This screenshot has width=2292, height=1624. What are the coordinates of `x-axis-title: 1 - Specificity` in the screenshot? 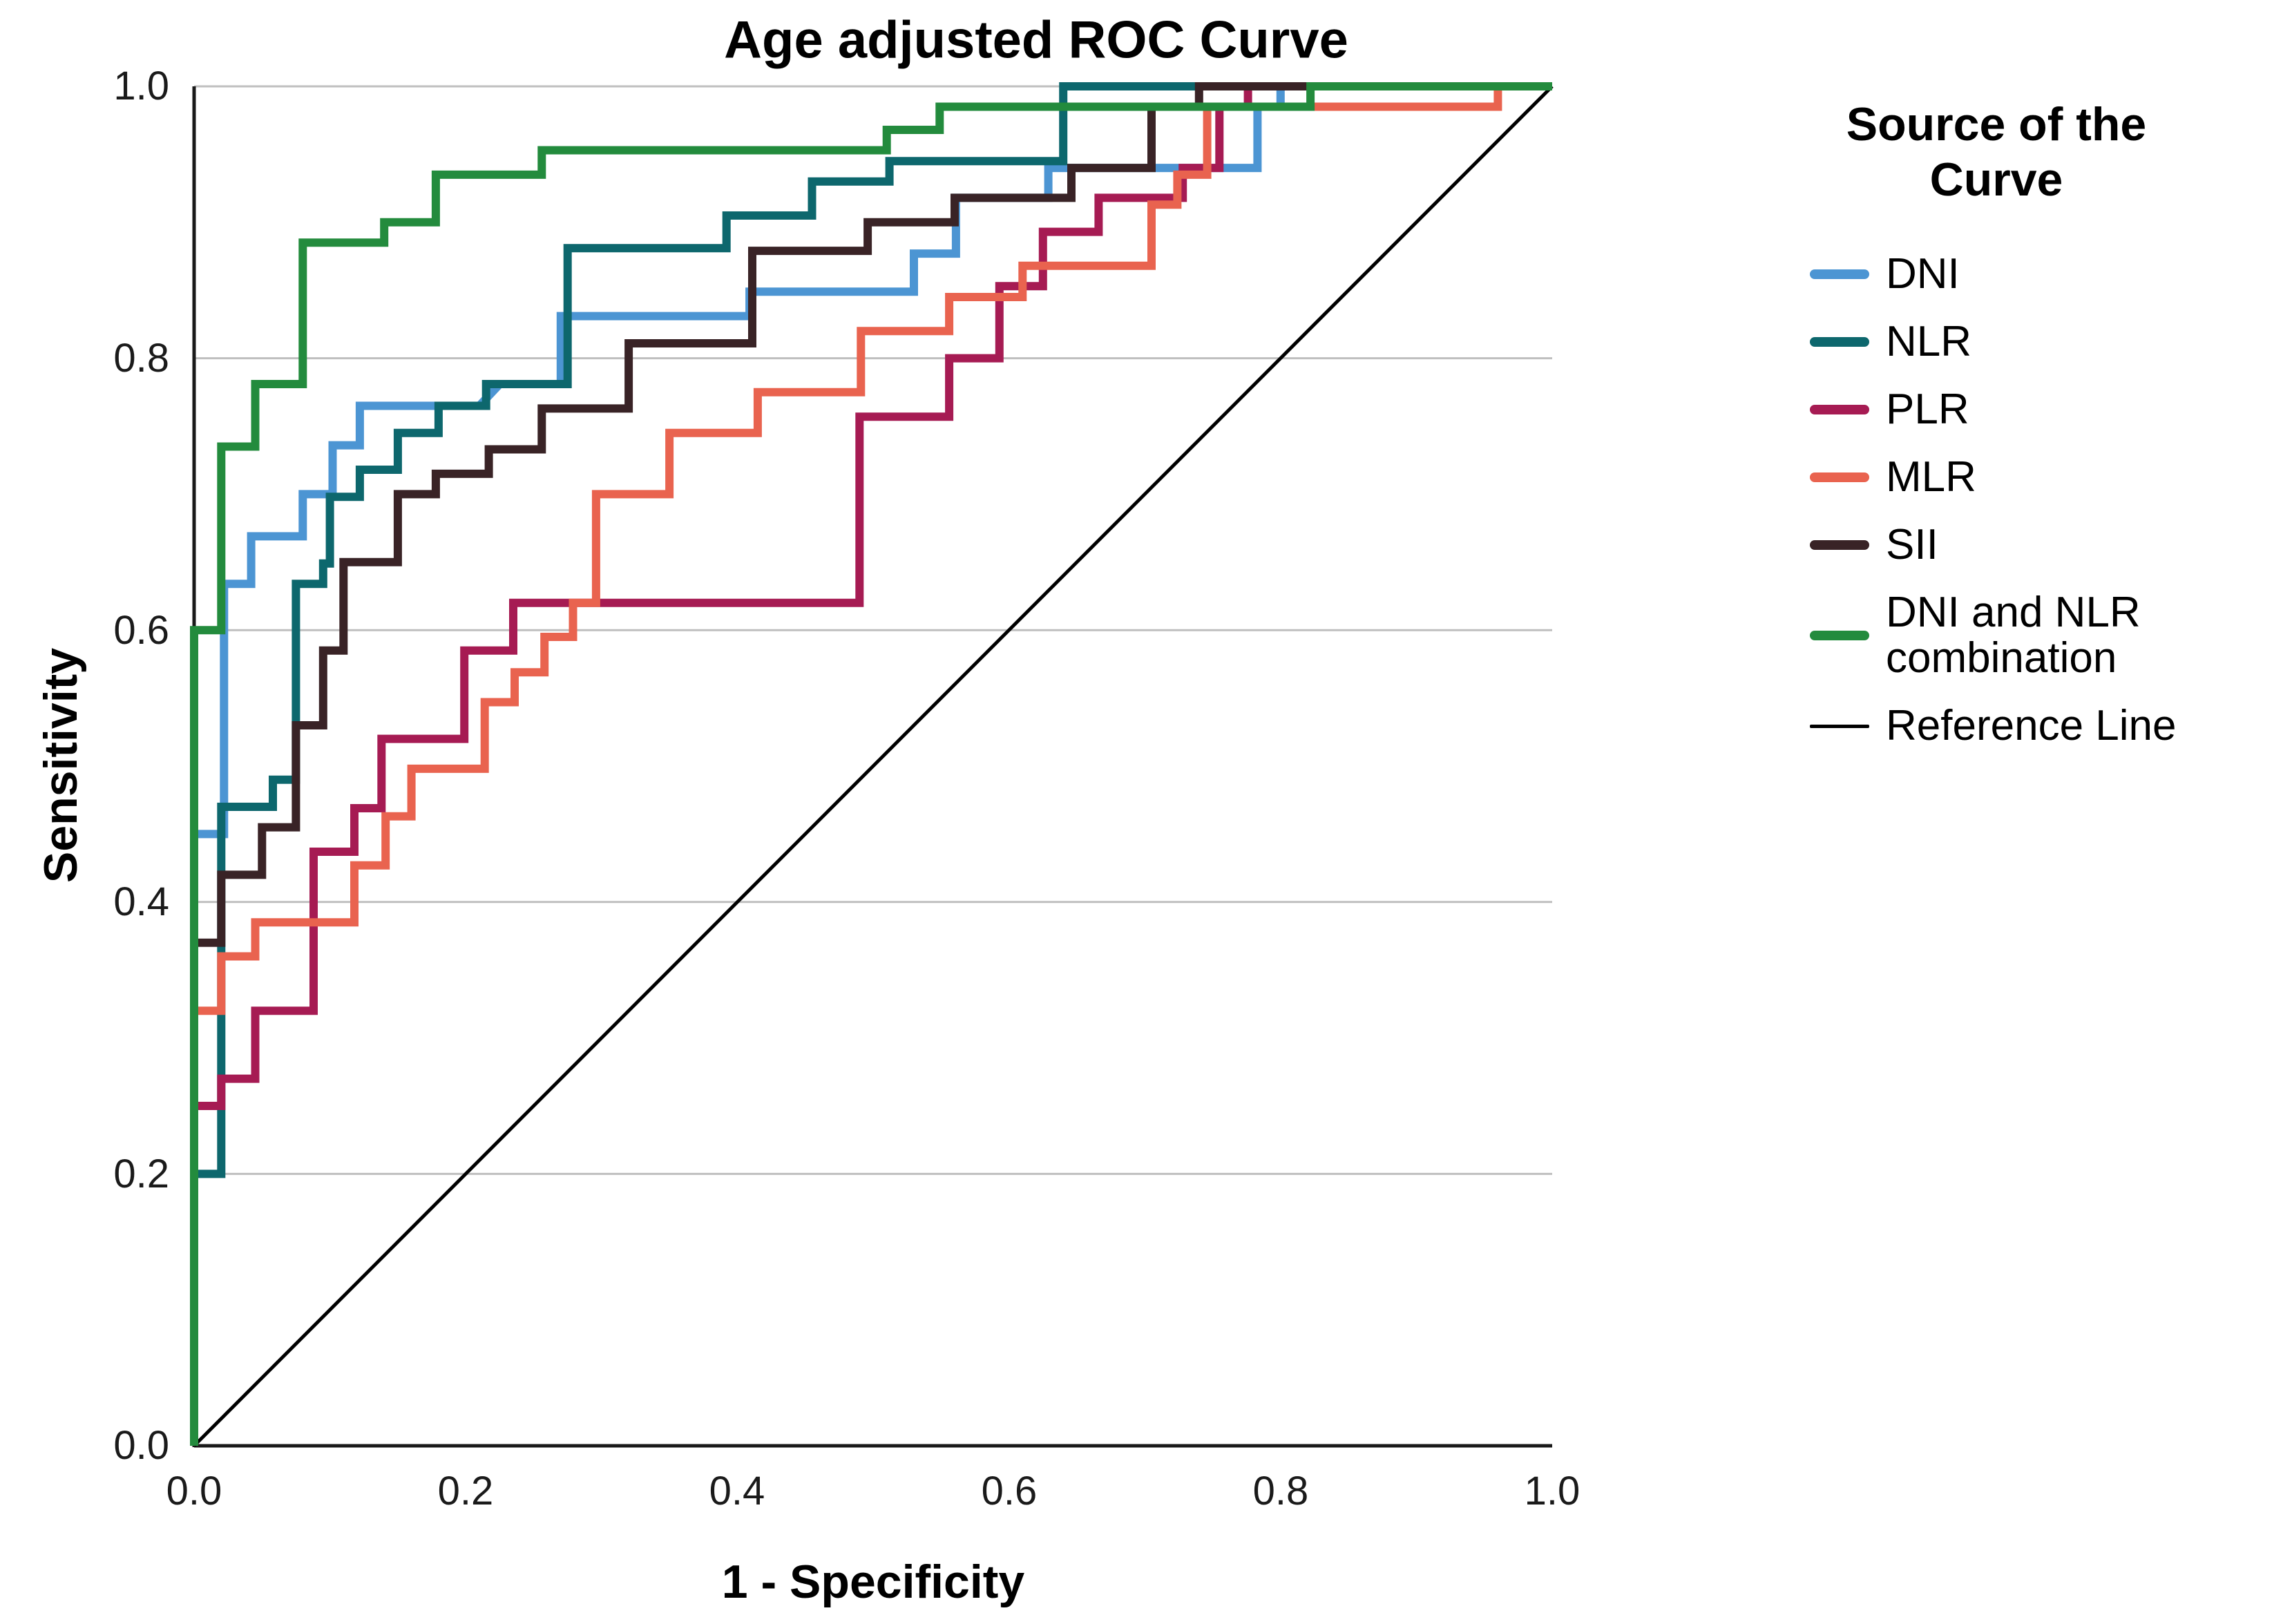 It's located at (873, 1582).